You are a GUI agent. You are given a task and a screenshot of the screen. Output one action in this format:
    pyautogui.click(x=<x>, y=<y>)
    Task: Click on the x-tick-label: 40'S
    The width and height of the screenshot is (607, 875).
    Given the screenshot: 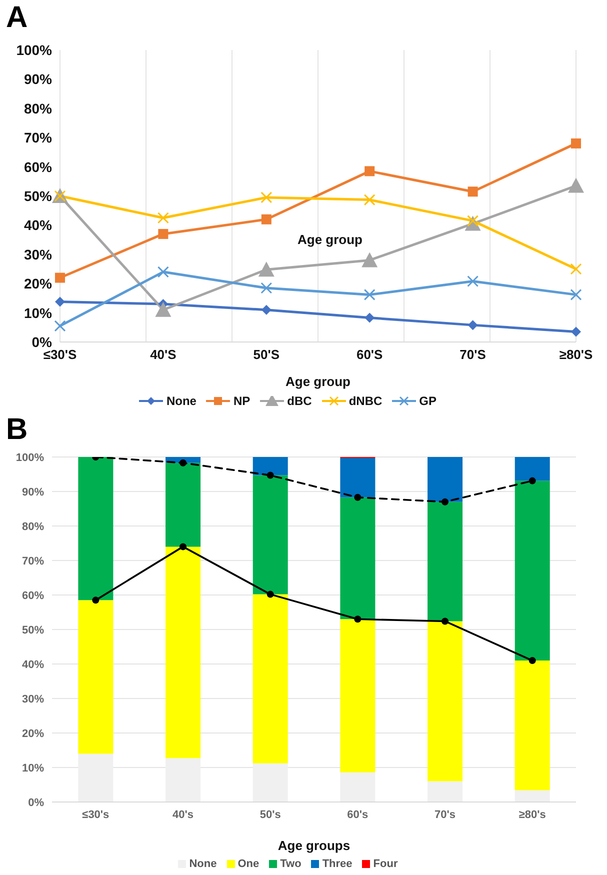 What is the action you would take?
    pyautogui.click(x=163, y=354)
    